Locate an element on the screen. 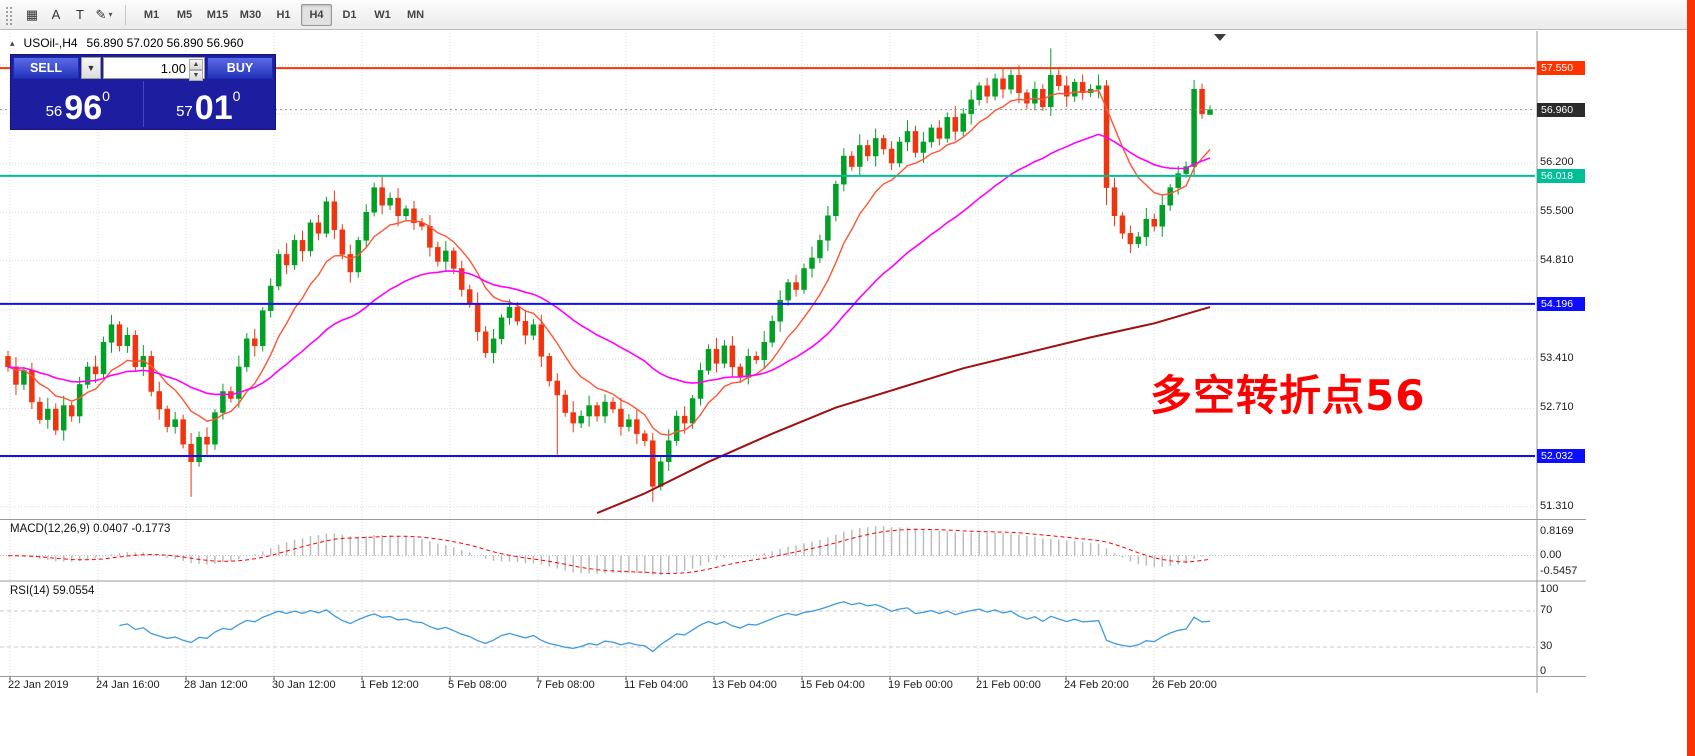 This screenshot has width=1695, height=756. timeframe-m15-button: M15 is located at coordinates (217, 14).